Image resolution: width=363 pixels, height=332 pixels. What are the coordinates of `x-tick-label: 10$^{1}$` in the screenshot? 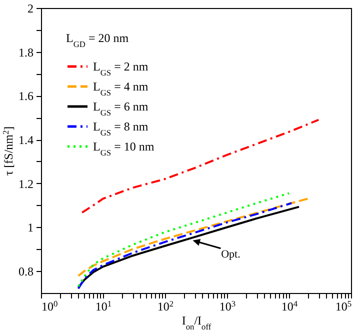 It's located at (103, 306).